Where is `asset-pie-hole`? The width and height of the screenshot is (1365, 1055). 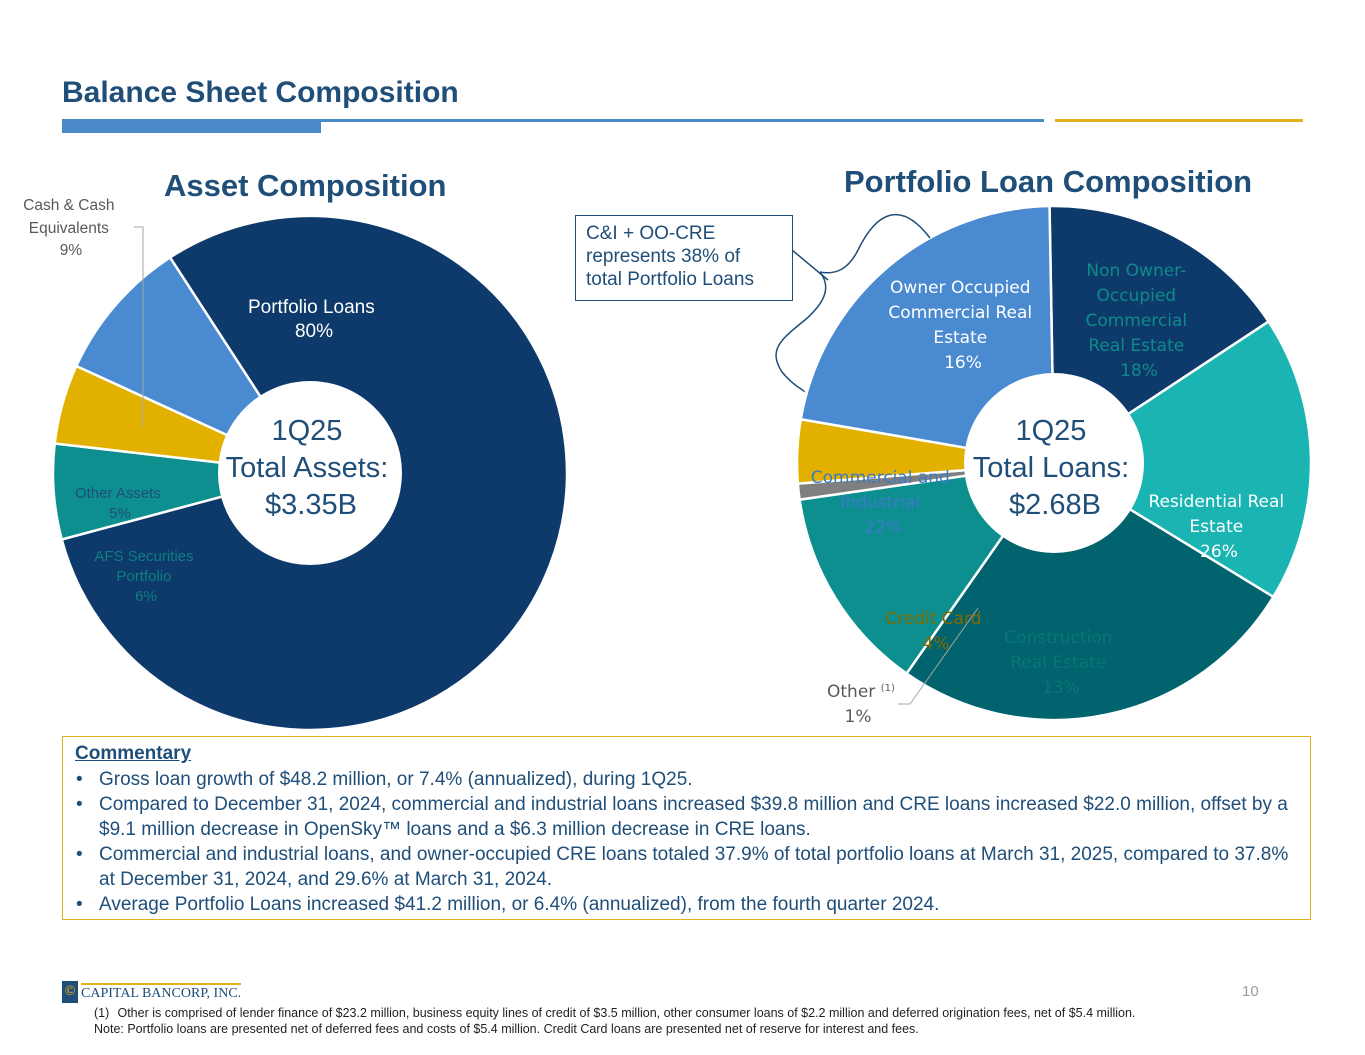
asset-pie-hole is located at coordinates (310, 473).